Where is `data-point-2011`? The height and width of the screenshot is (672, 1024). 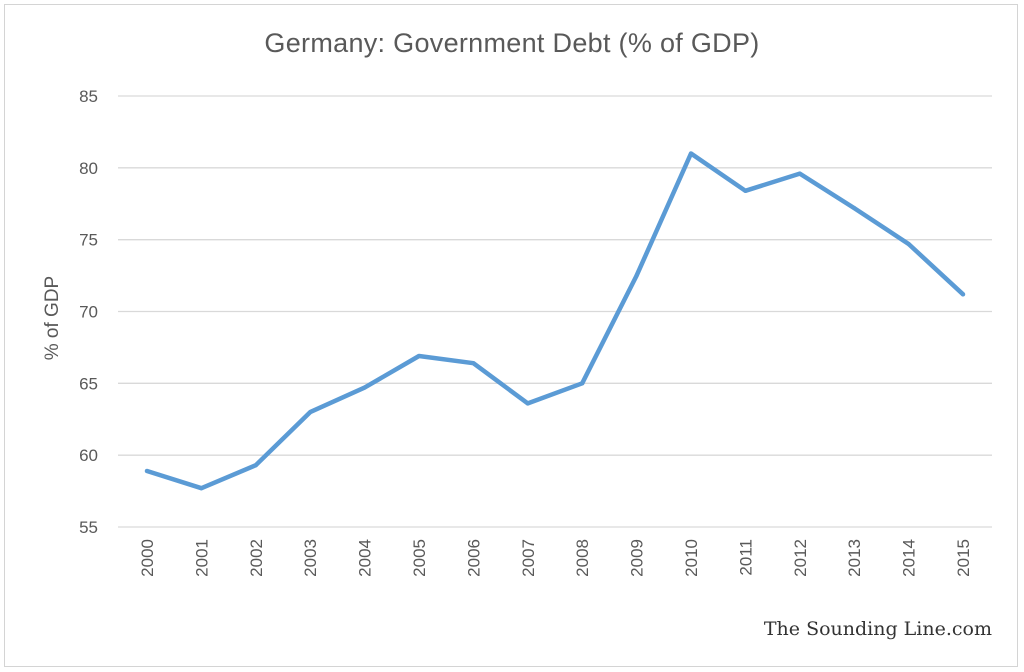 data-point-2011 is located at coordinates (745, 190).